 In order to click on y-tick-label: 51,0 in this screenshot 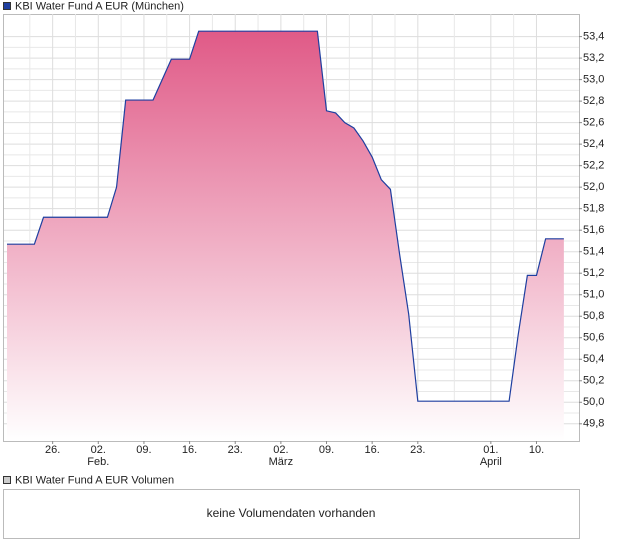, I will do `click(593, 295)`.